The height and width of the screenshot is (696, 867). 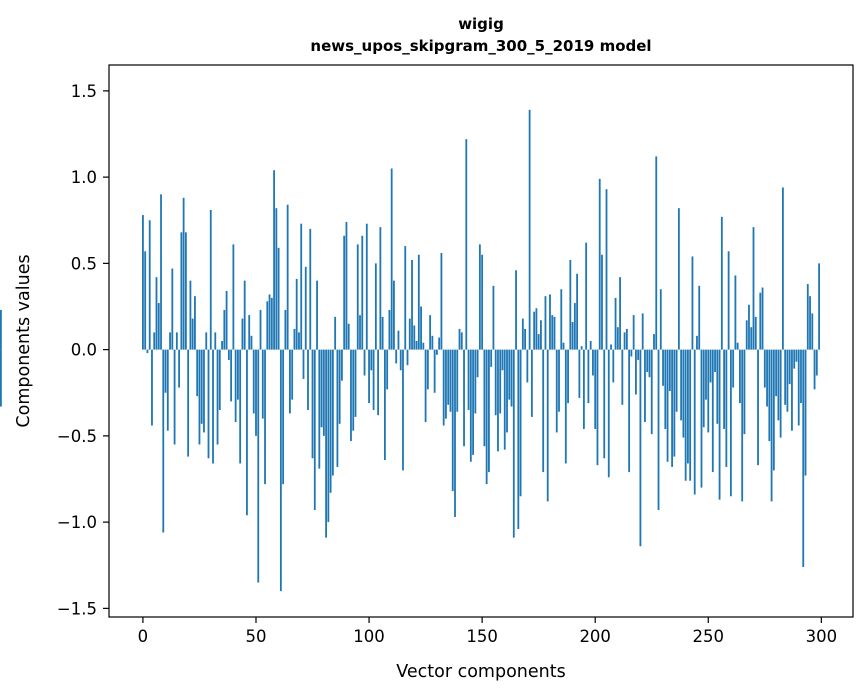 What do you see at coordinates (480, 672) in the screenshot?
I see `x-axis-label: Vector components` at bounding box center [480, 672].